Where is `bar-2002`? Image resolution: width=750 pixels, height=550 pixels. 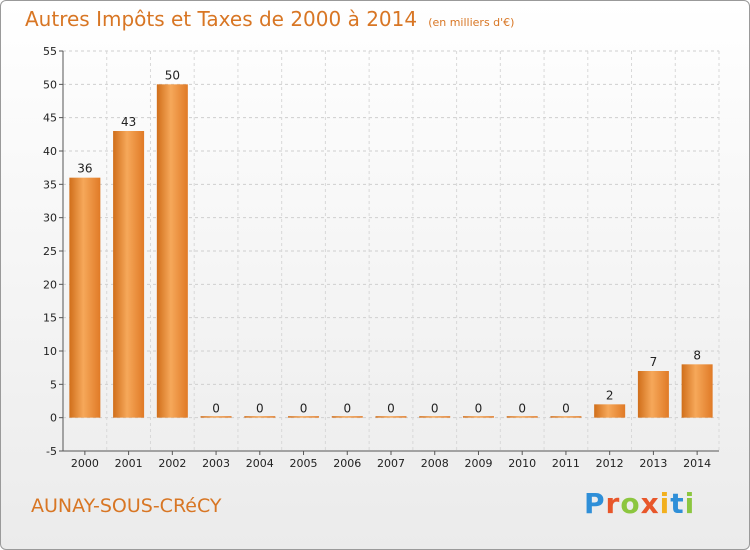 bar-2002 is located at coordinates (172, 251).